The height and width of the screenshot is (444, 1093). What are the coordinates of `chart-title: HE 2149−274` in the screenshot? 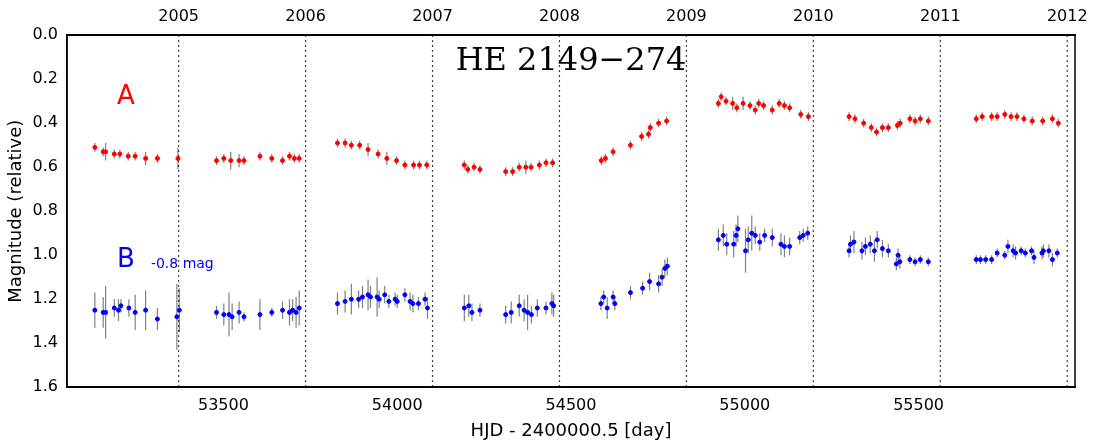 It's located at (571, 58).